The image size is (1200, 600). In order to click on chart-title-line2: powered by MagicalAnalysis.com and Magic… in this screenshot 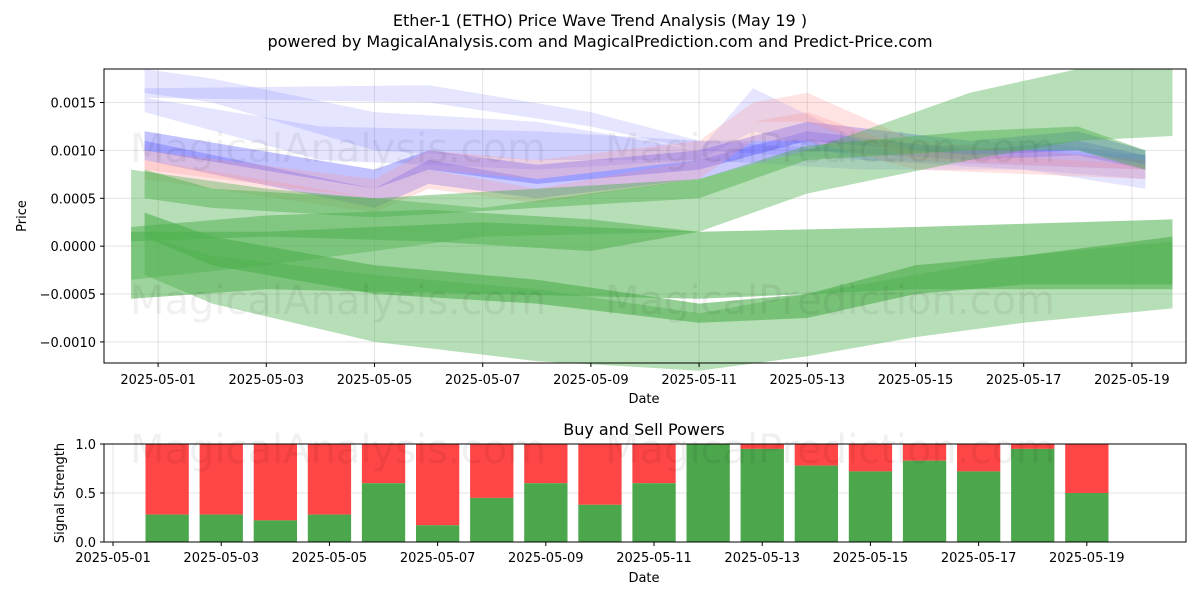, I will do `click(599, 41)`.